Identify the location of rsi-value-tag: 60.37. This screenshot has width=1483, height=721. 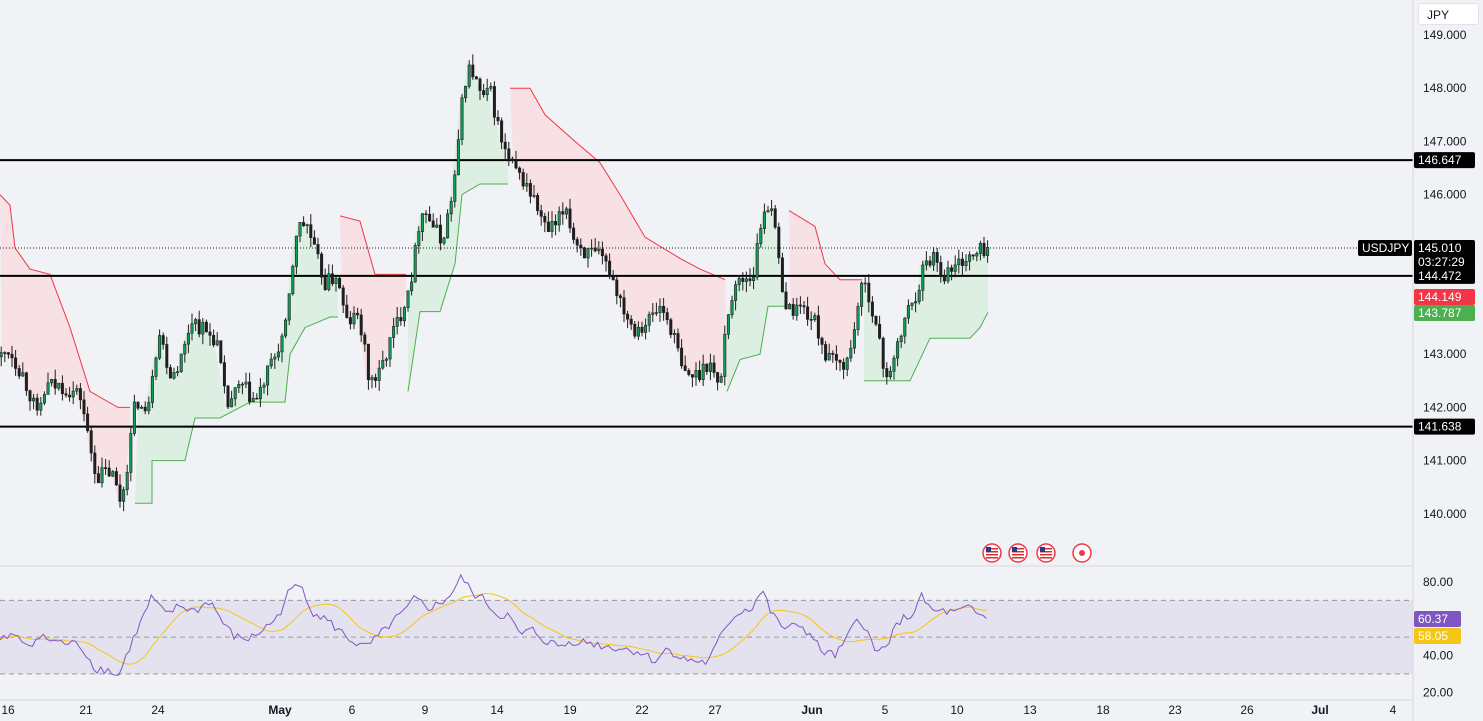
(1437, 619).